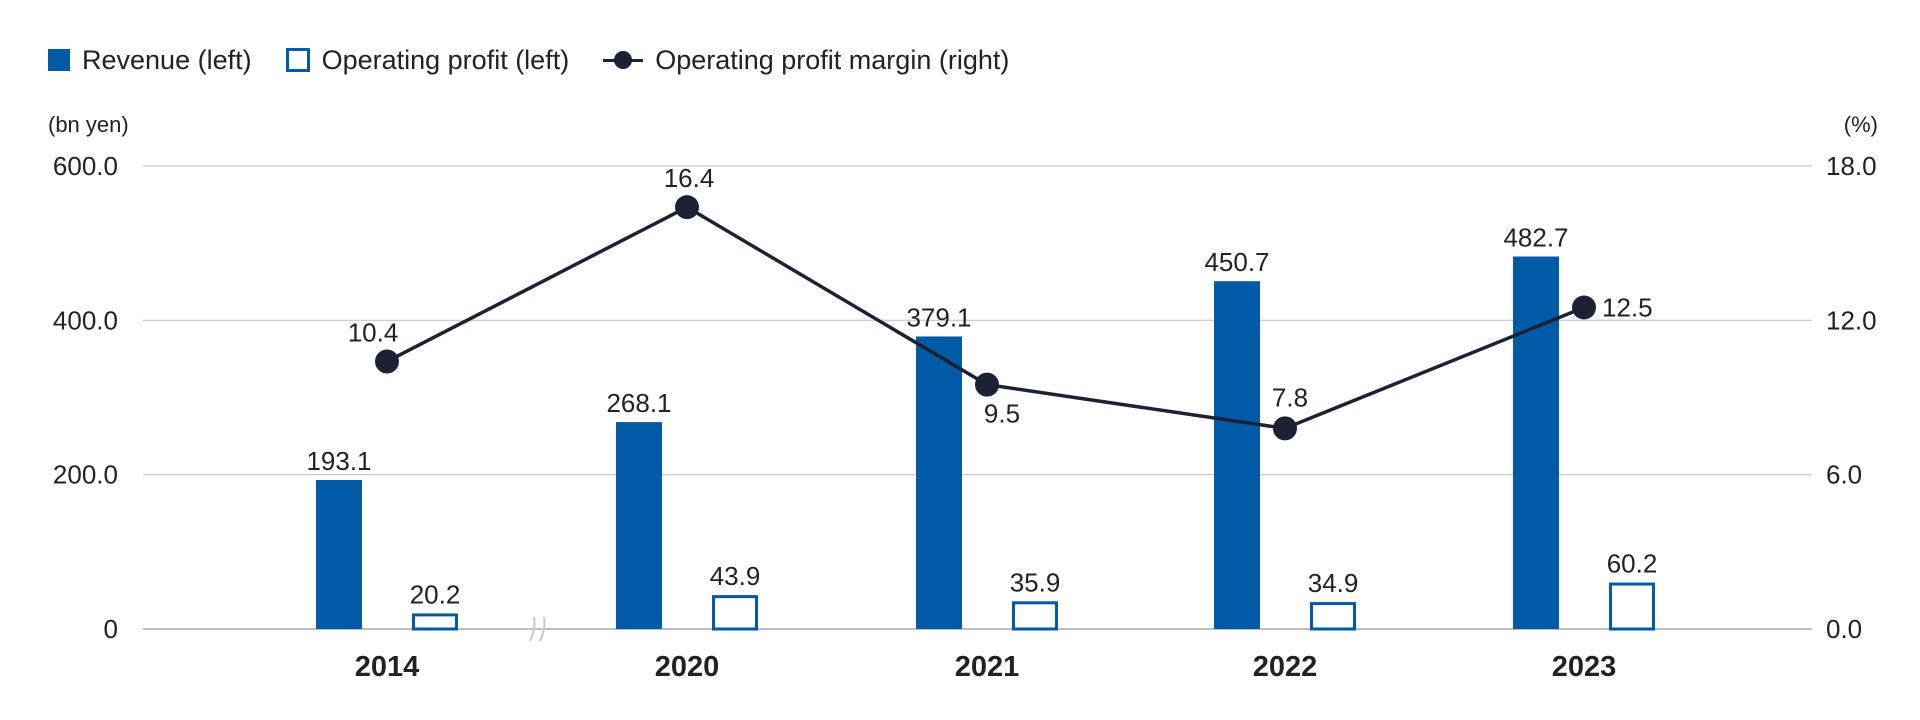  I want to click on x-axis-category-label: 2014, so click(387, 667).